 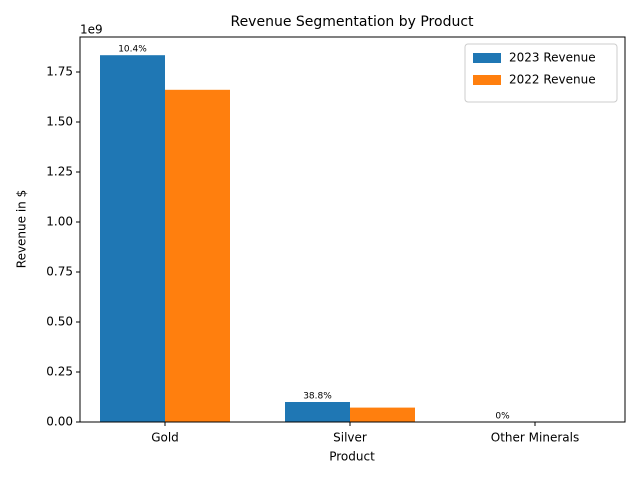 What do you see at coordinates (59, 122) in the screenshot?
I see `y-tick-label: 1.50` at bounding box center [59, 122].